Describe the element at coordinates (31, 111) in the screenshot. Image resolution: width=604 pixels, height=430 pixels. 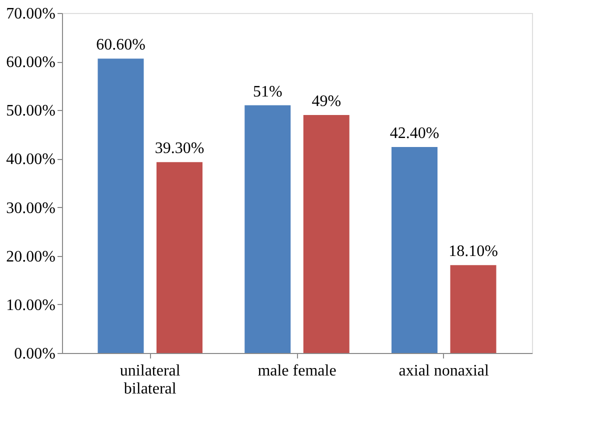
I see `y-tick-label: 50.00%` at that location.